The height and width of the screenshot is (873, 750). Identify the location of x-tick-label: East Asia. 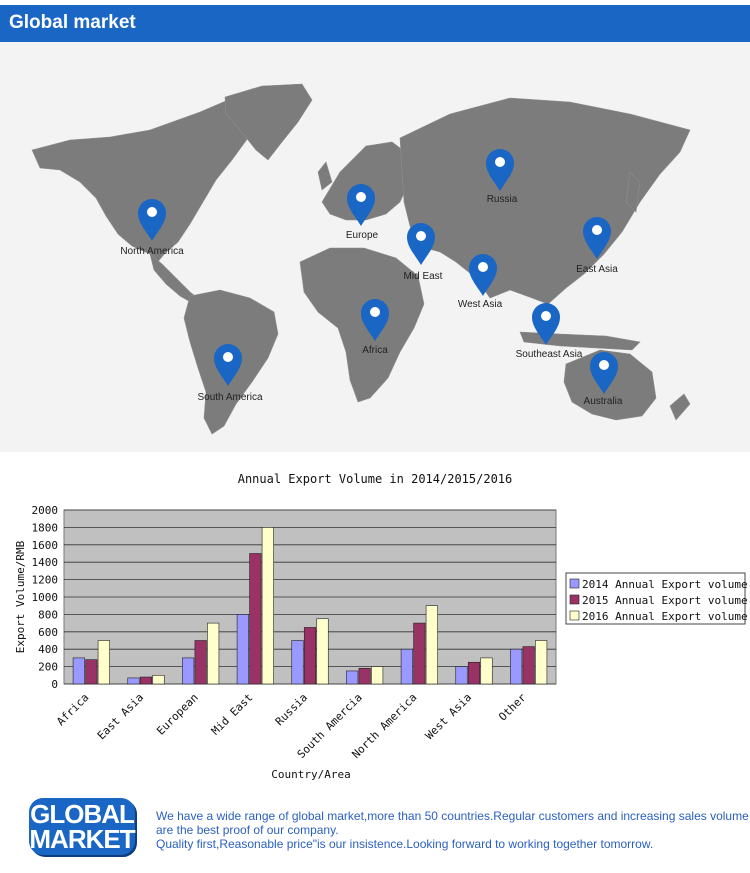
(120, 716).